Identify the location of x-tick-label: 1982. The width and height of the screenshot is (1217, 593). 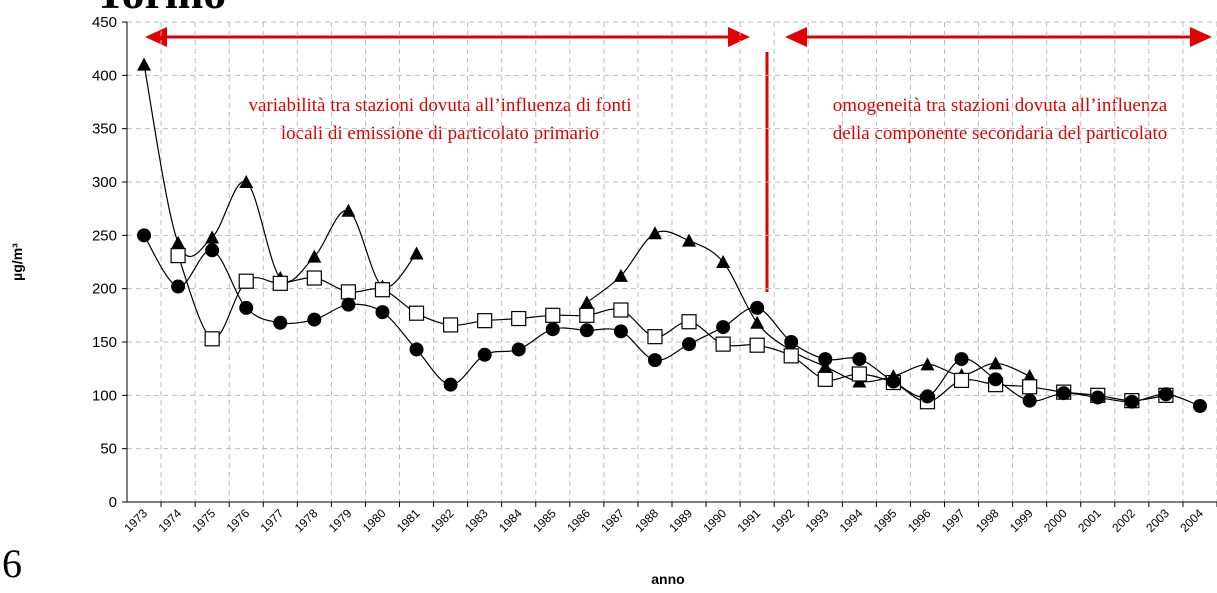
(442, 520).